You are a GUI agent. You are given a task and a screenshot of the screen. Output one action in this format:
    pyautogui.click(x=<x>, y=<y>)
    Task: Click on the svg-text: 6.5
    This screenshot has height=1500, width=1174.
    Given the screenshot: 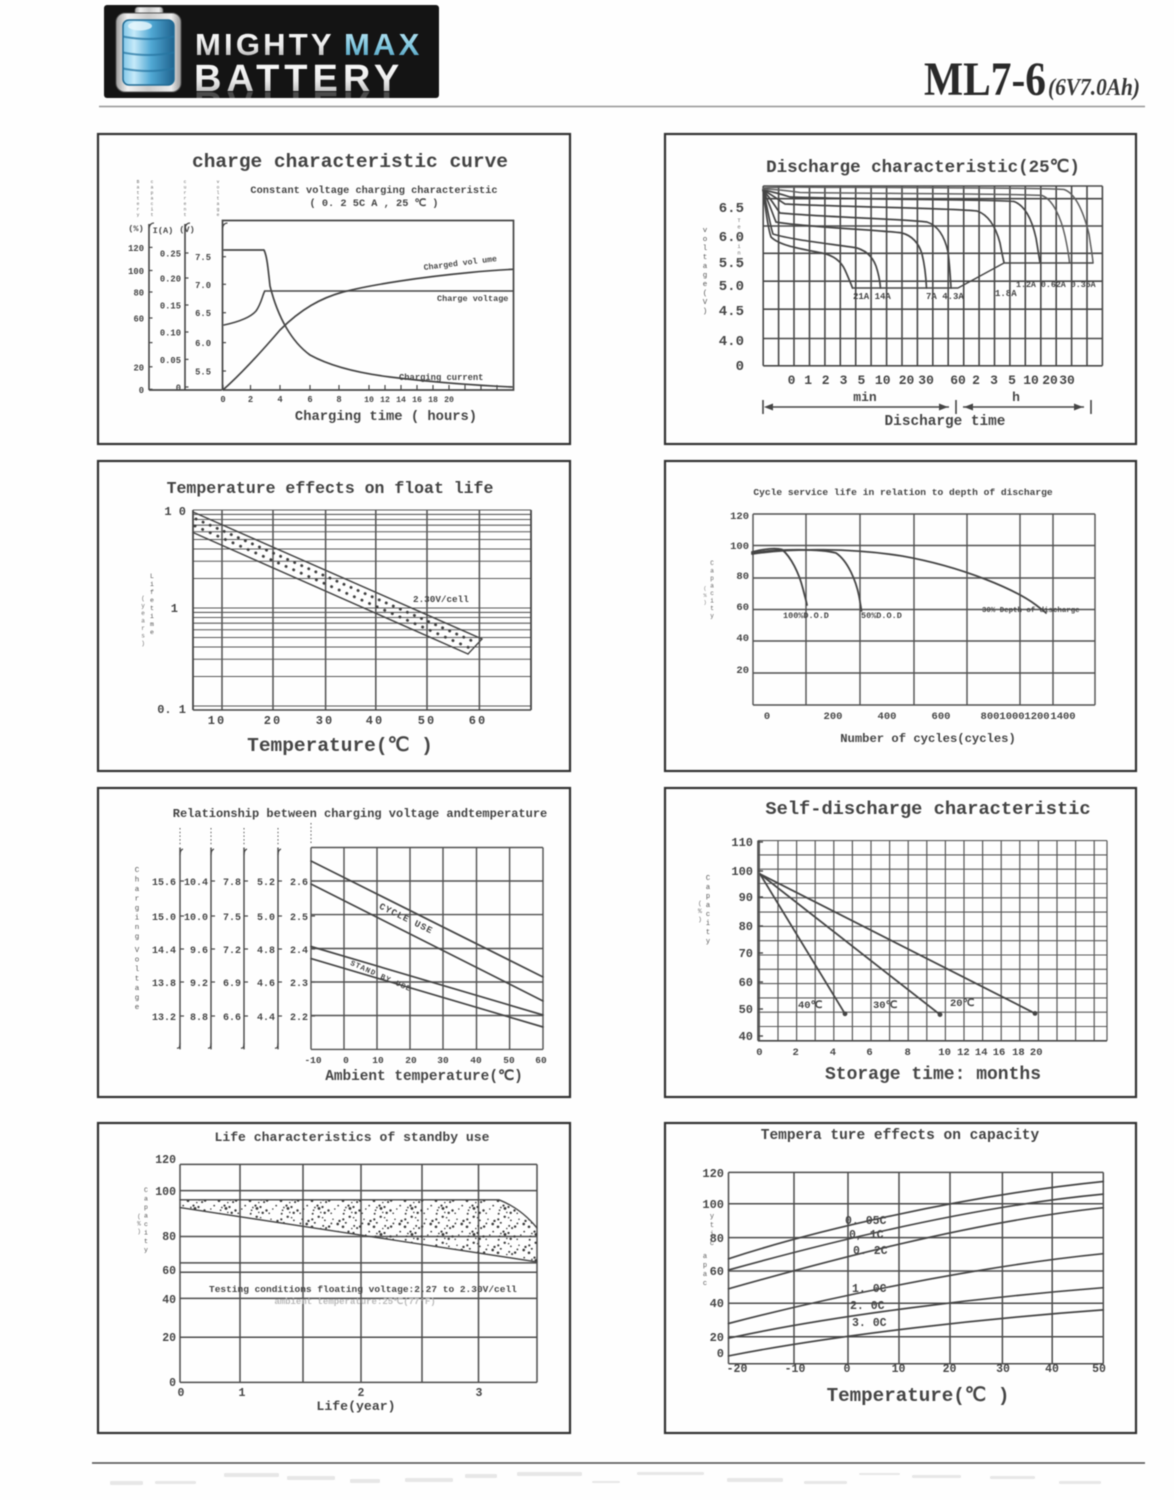 What is the action you would take?
    pyautogui.click(x=203, y=314)
    